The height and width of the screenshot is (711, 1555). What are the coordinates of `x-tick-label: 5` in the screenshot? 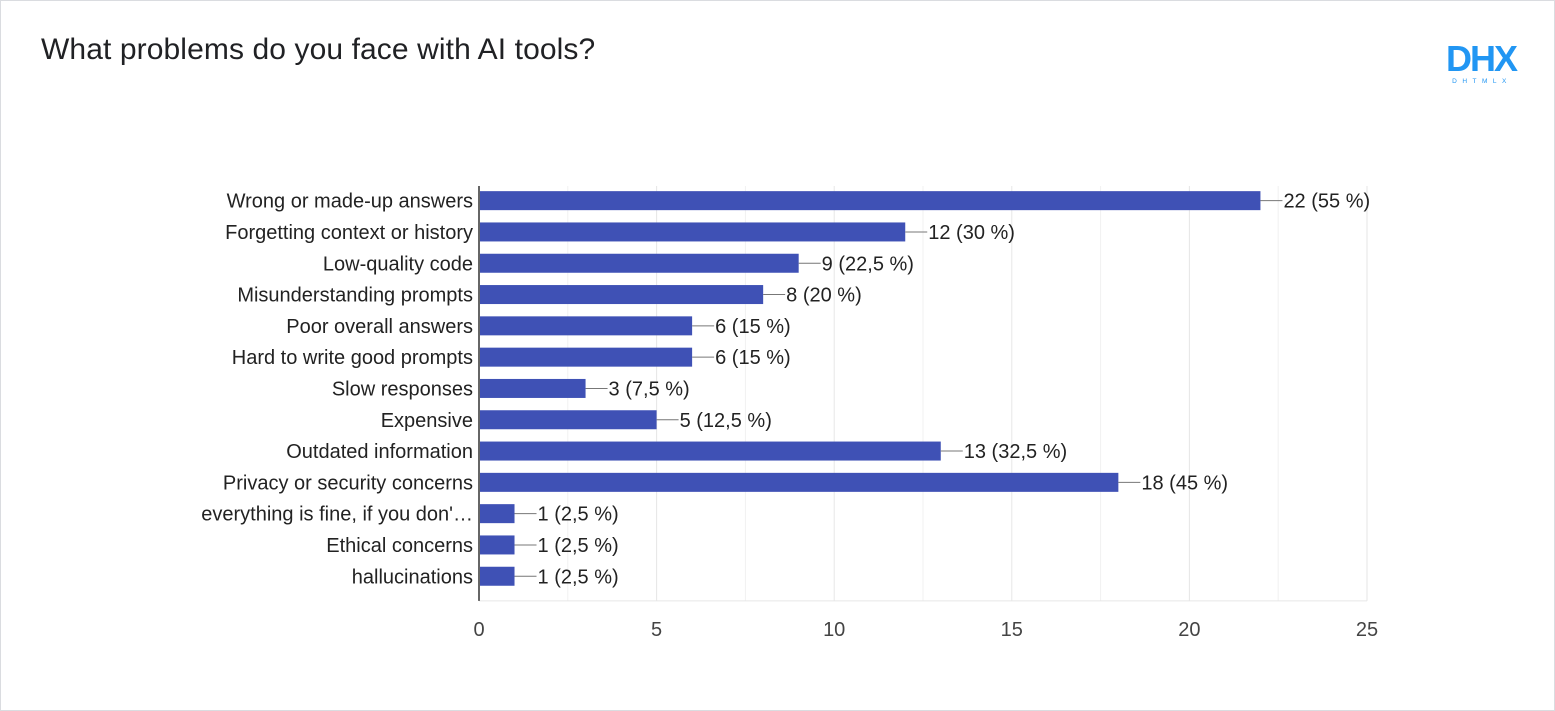 It's located at (656, 630).